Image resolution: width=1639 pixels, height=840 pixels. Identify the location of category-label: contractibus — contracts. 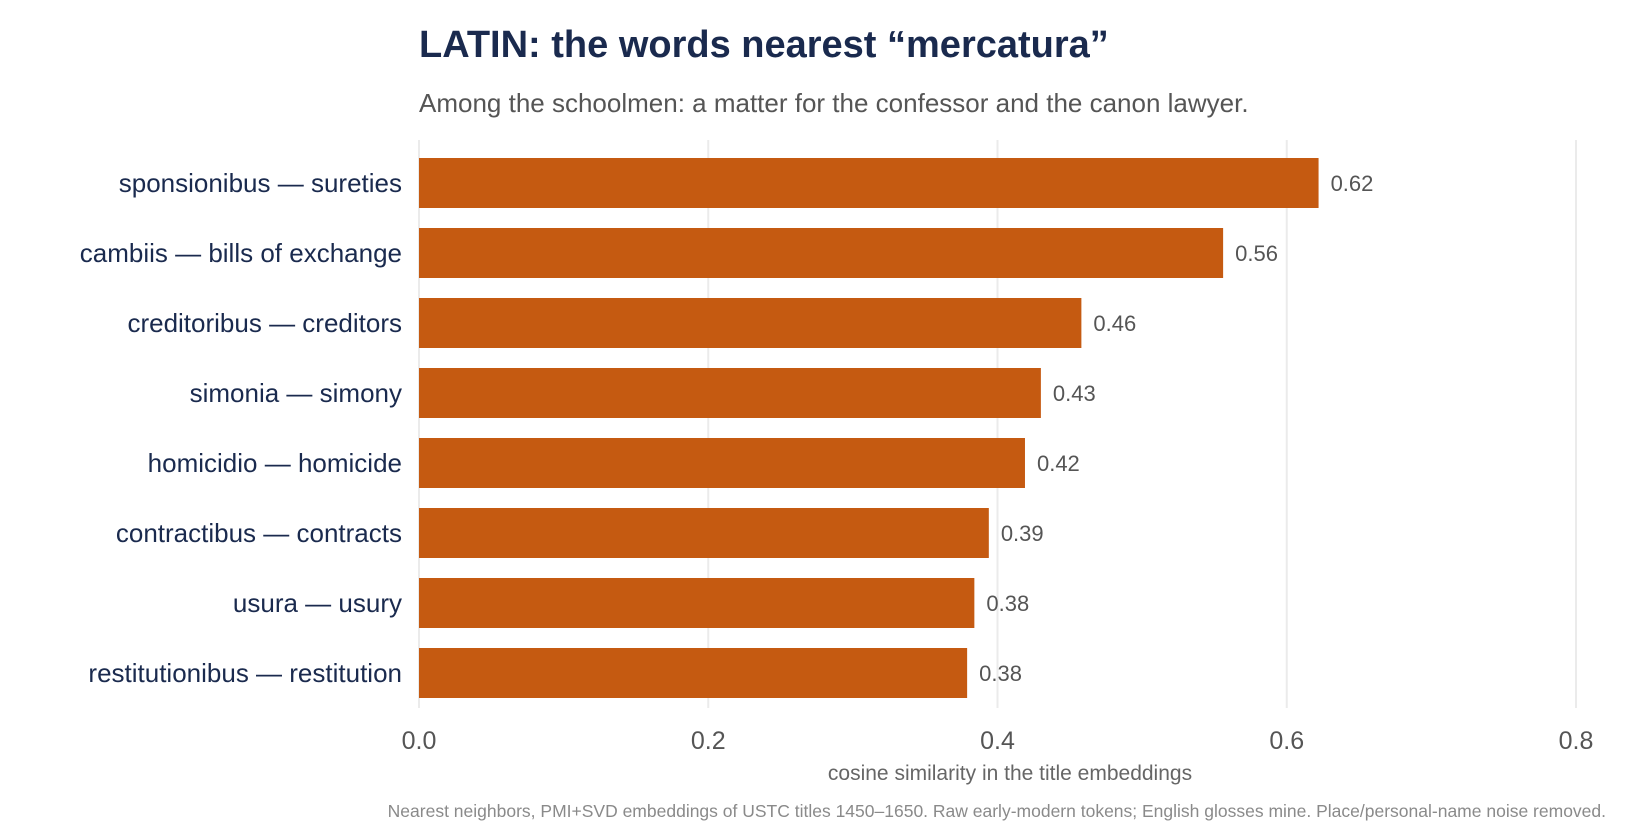
(259, 533).